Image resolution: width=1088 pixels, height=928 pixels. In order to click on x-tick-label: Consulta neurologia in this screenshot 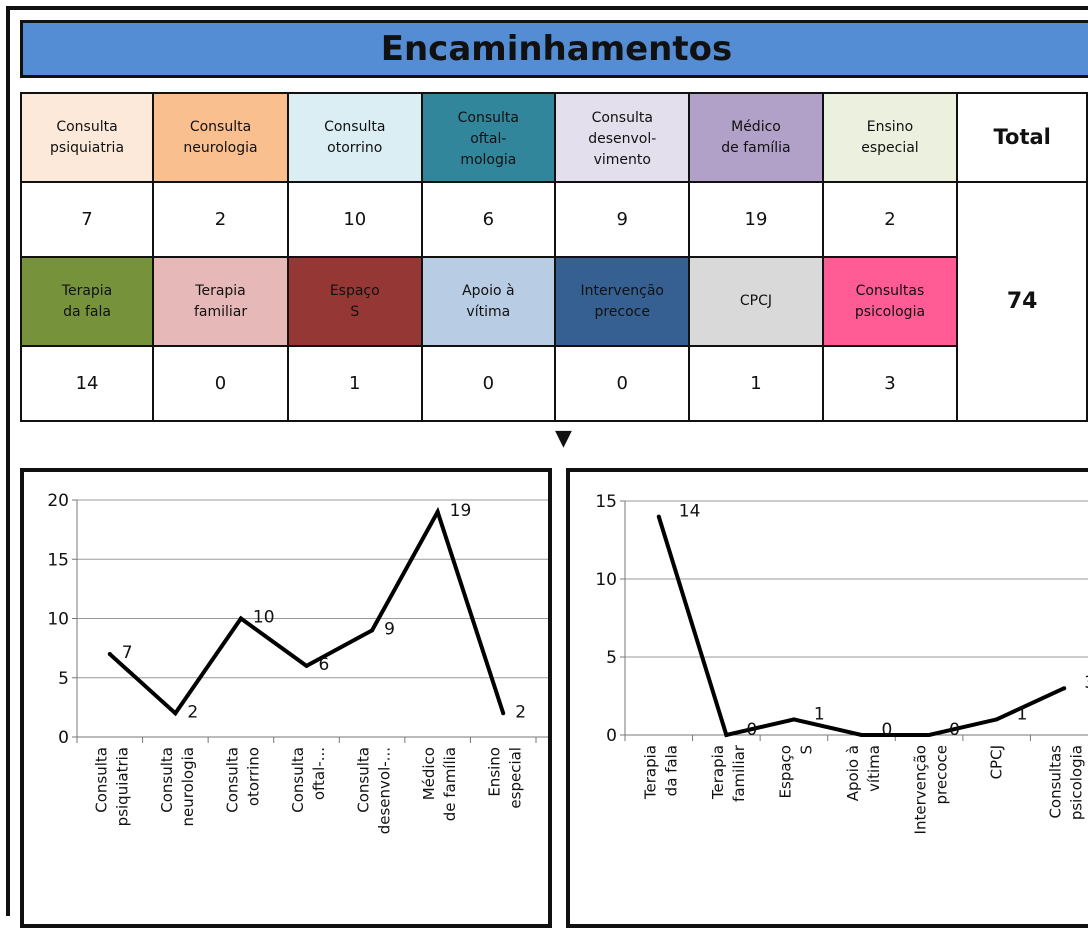, I will do `click(177, 786)`.